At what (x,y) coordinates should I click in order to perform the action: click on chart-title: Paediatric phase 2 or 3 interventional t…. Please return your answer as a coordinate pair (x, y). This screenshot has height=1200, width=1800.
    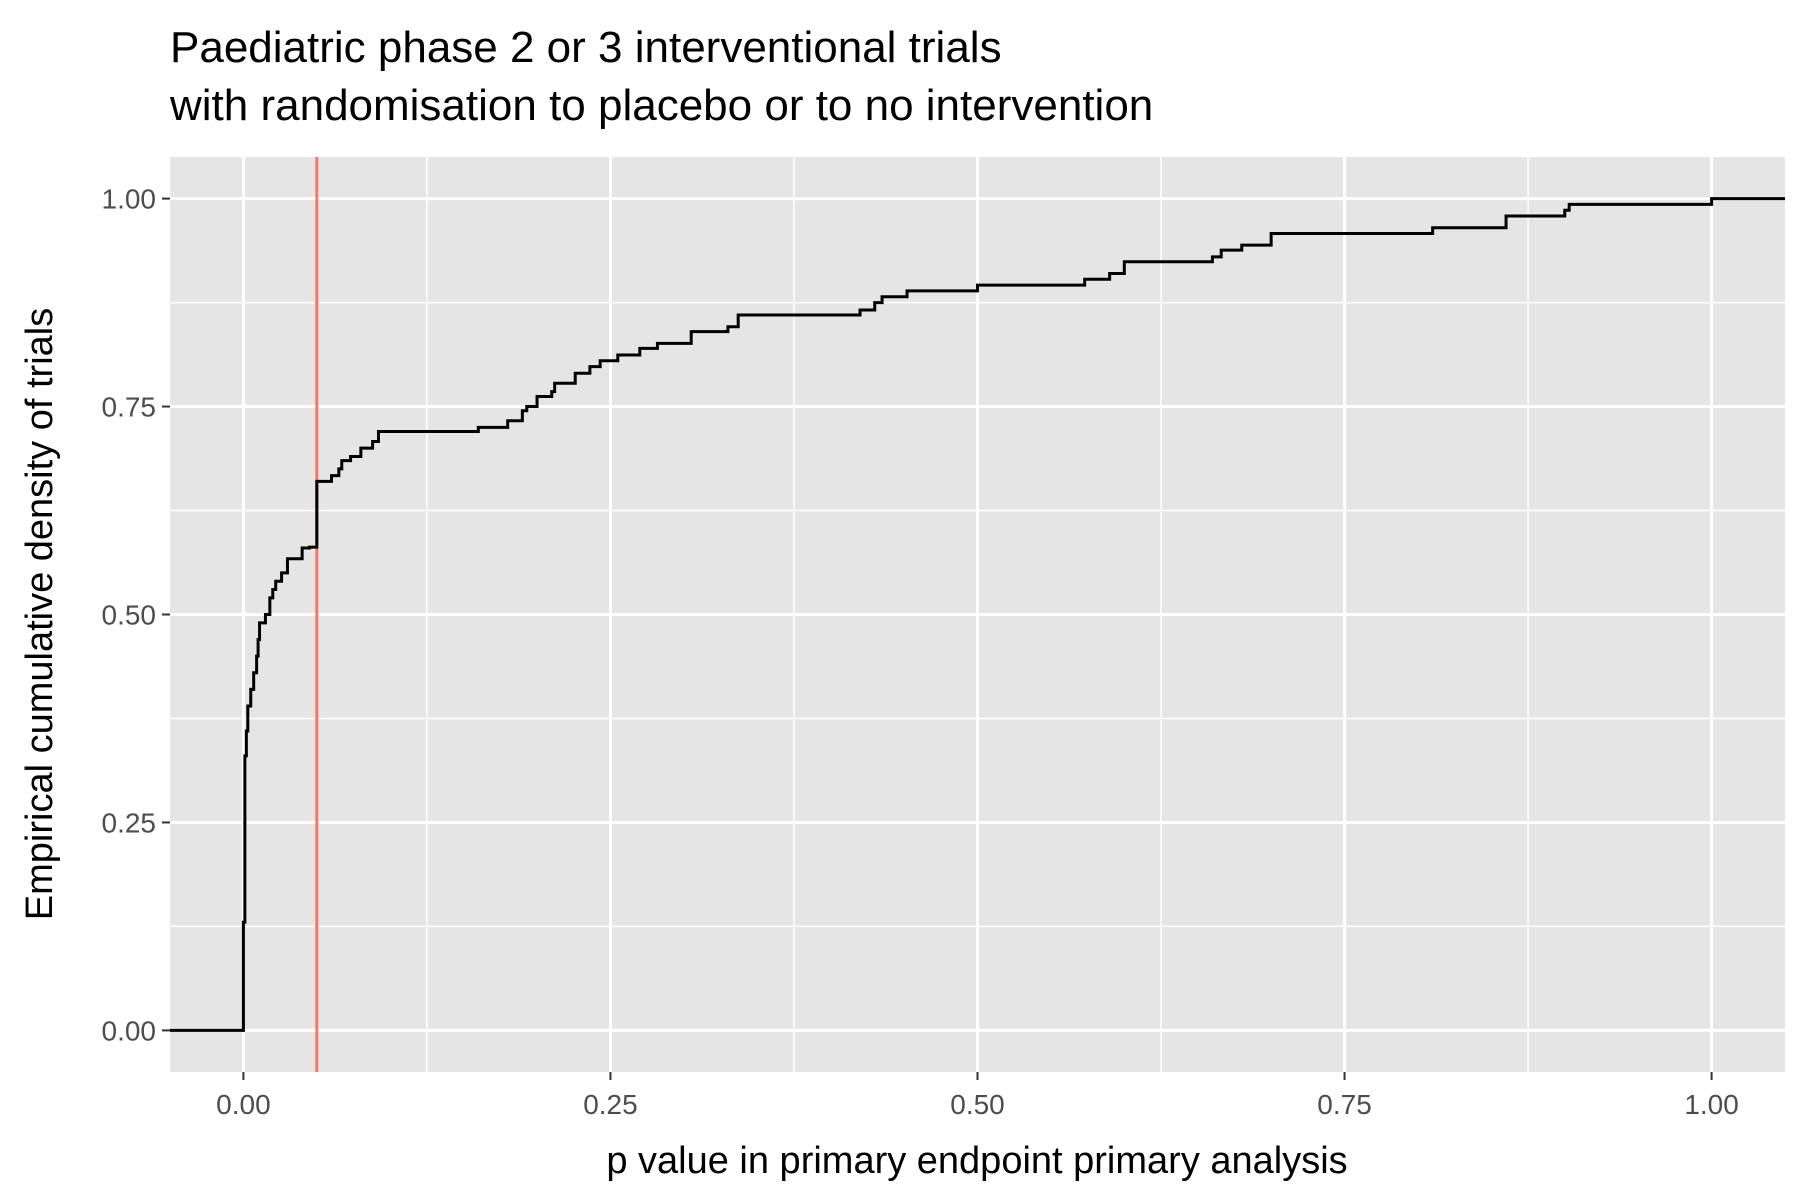
    Looking at the image, I should click on (661, 76).